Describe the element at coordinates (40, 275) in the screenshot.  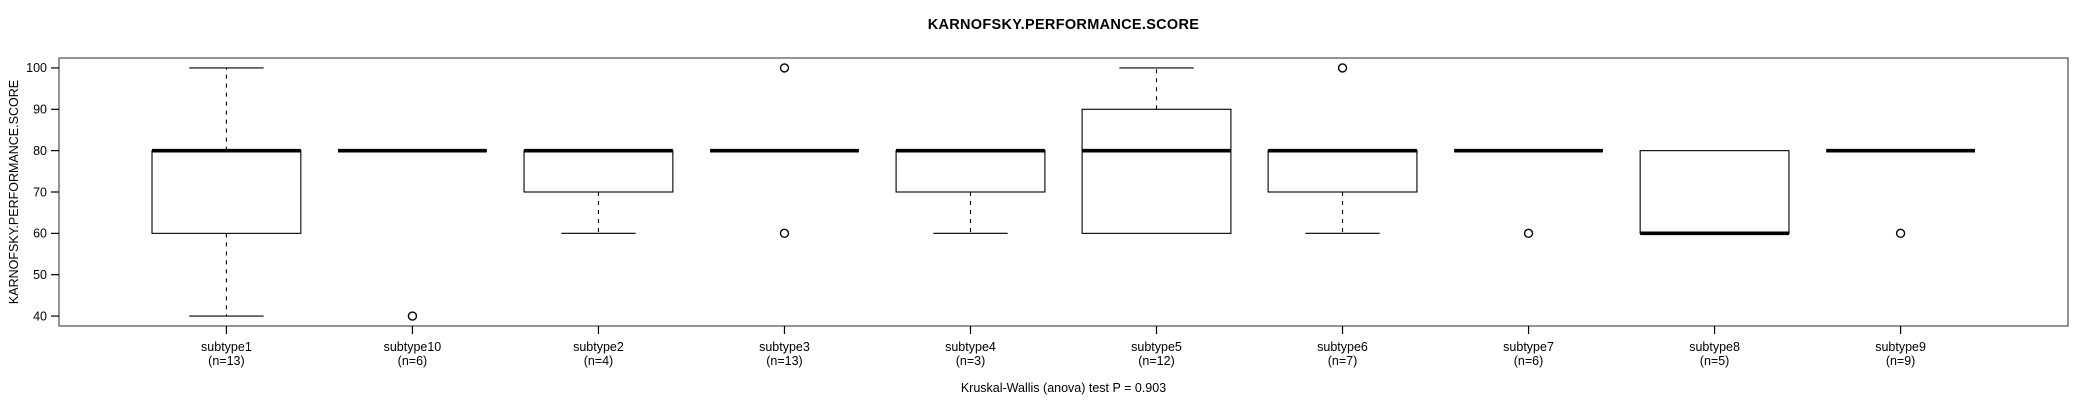
I see `y-axis-tick-label: 50` at that location.